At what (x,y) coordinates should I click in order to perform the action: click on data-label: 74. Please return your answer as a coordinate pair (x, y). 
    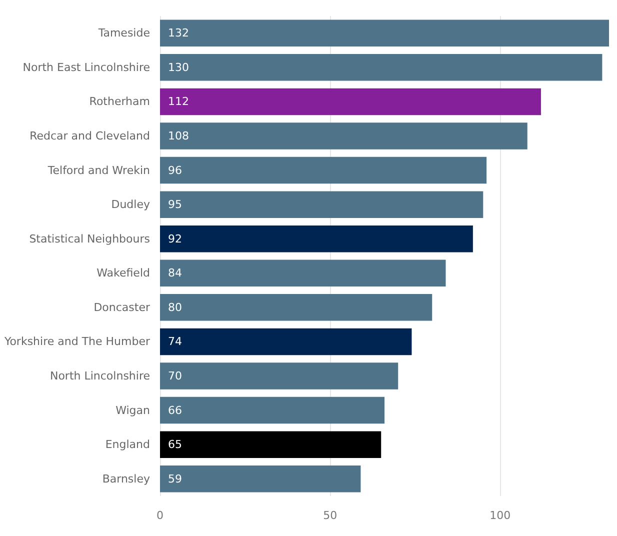
    Looking at the image, I should click on (175, 341).